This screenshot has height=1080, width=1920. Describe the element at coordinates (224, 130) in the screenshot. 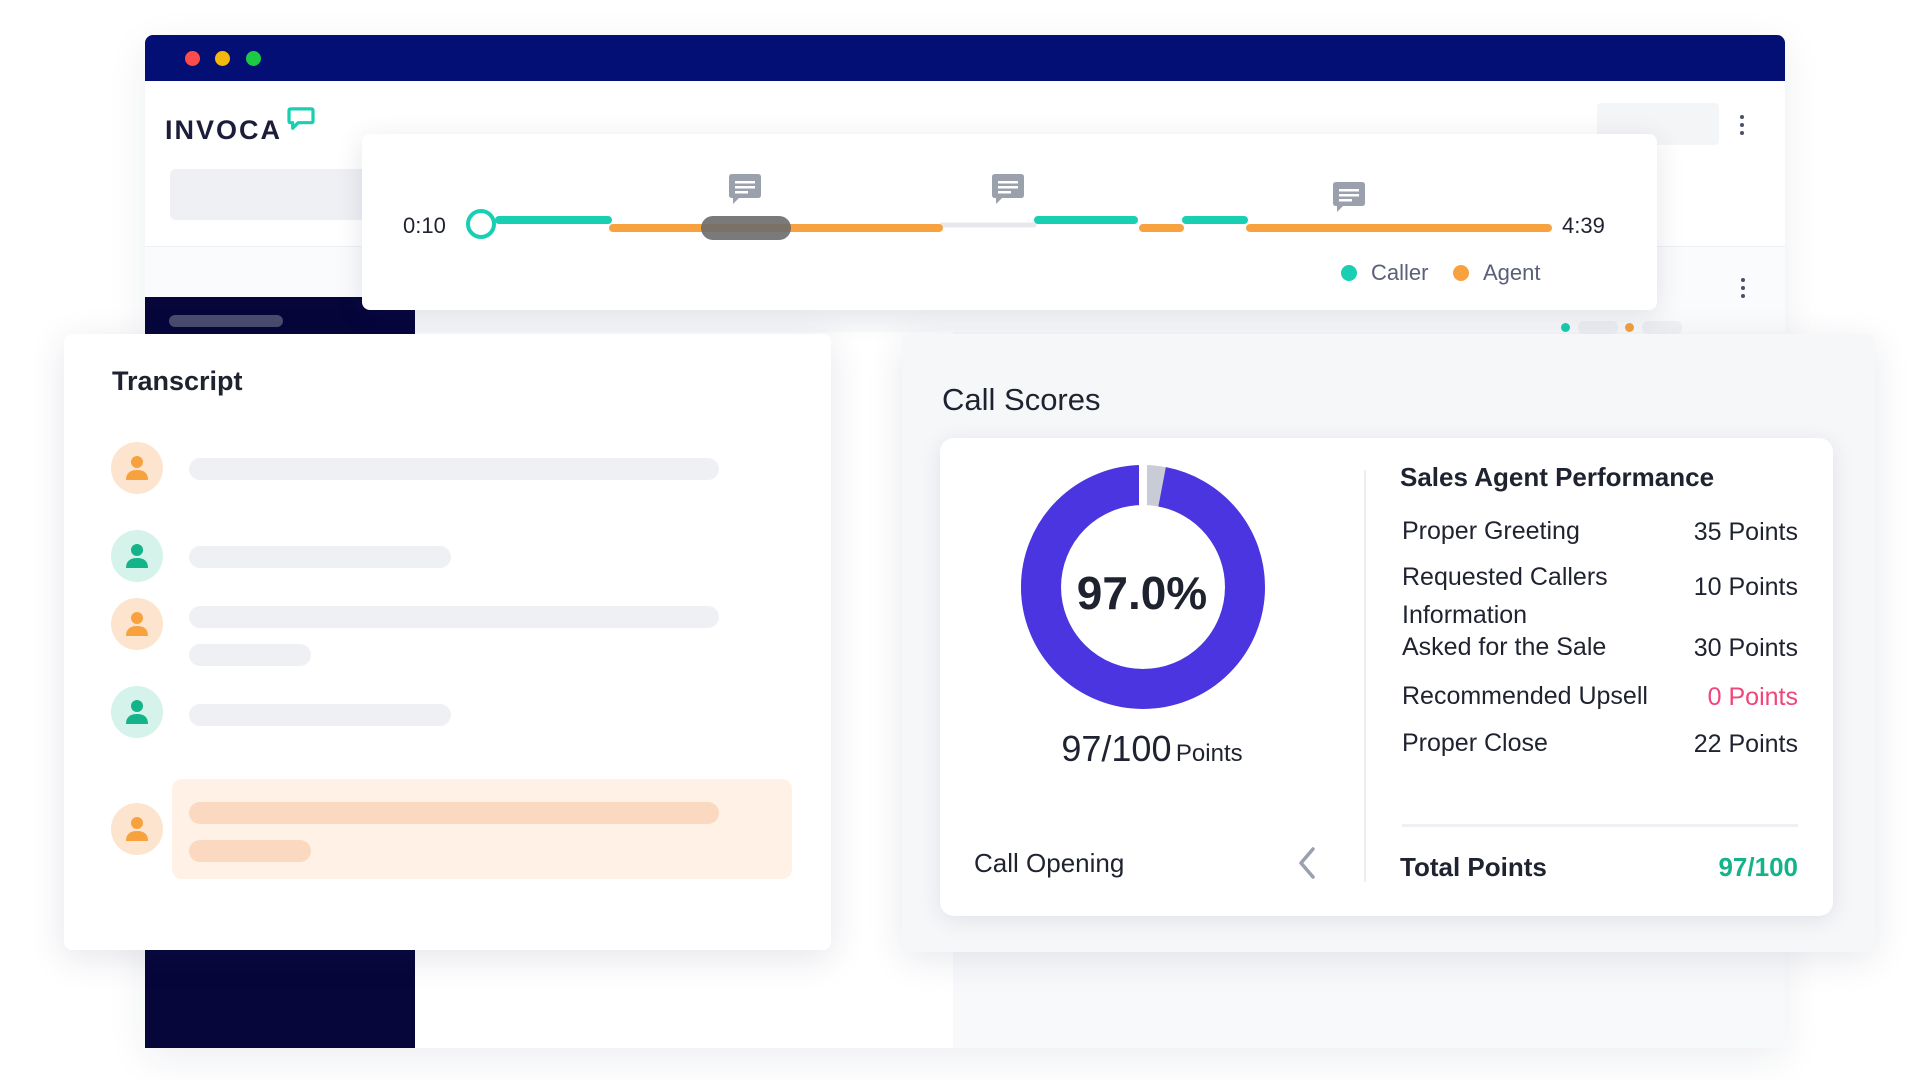

I see `brand-logo: INVOCA` at that location.